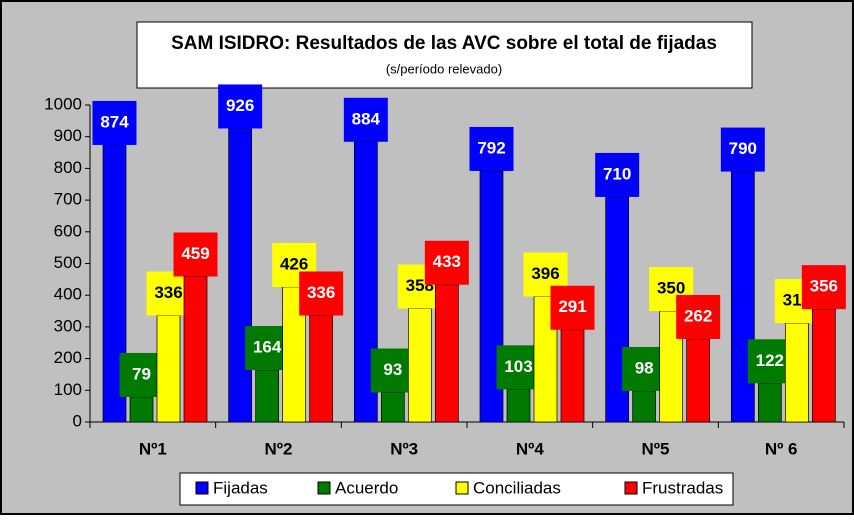 This screenshot has height=520, width=854. What do you see at coordinates (517, 487) in the screenshot?
I see `legend-label: Conciliadas` at bounding box center [517, 487].